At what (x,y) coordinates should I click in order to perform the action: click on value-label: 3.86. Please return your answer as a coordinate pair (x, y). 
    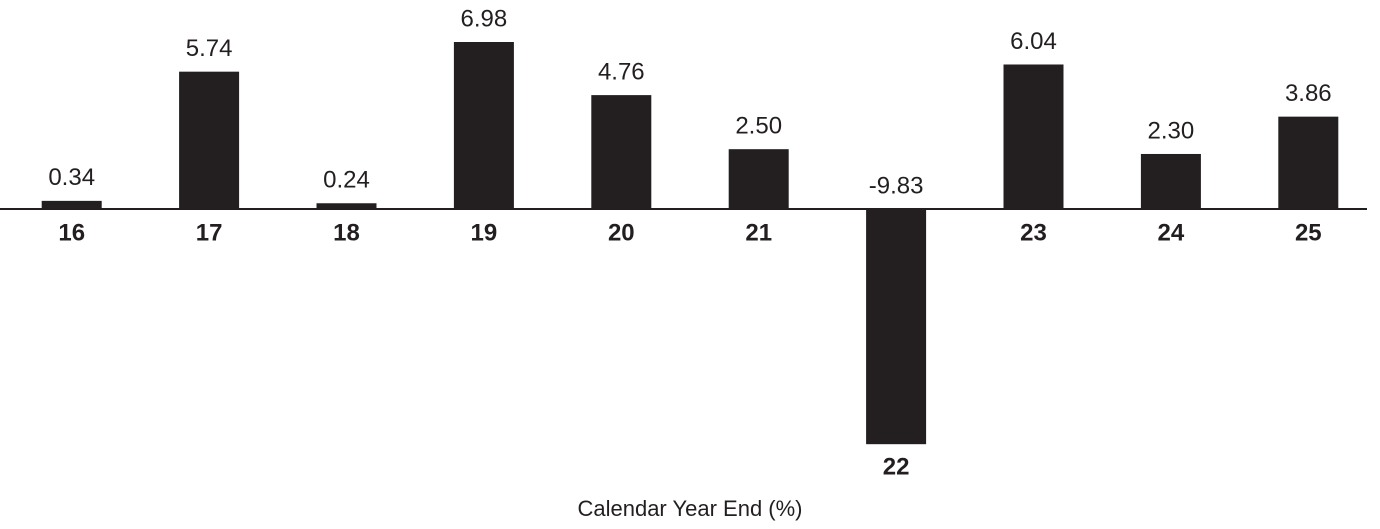
    Looking at the image, I should click on (1308, 93).